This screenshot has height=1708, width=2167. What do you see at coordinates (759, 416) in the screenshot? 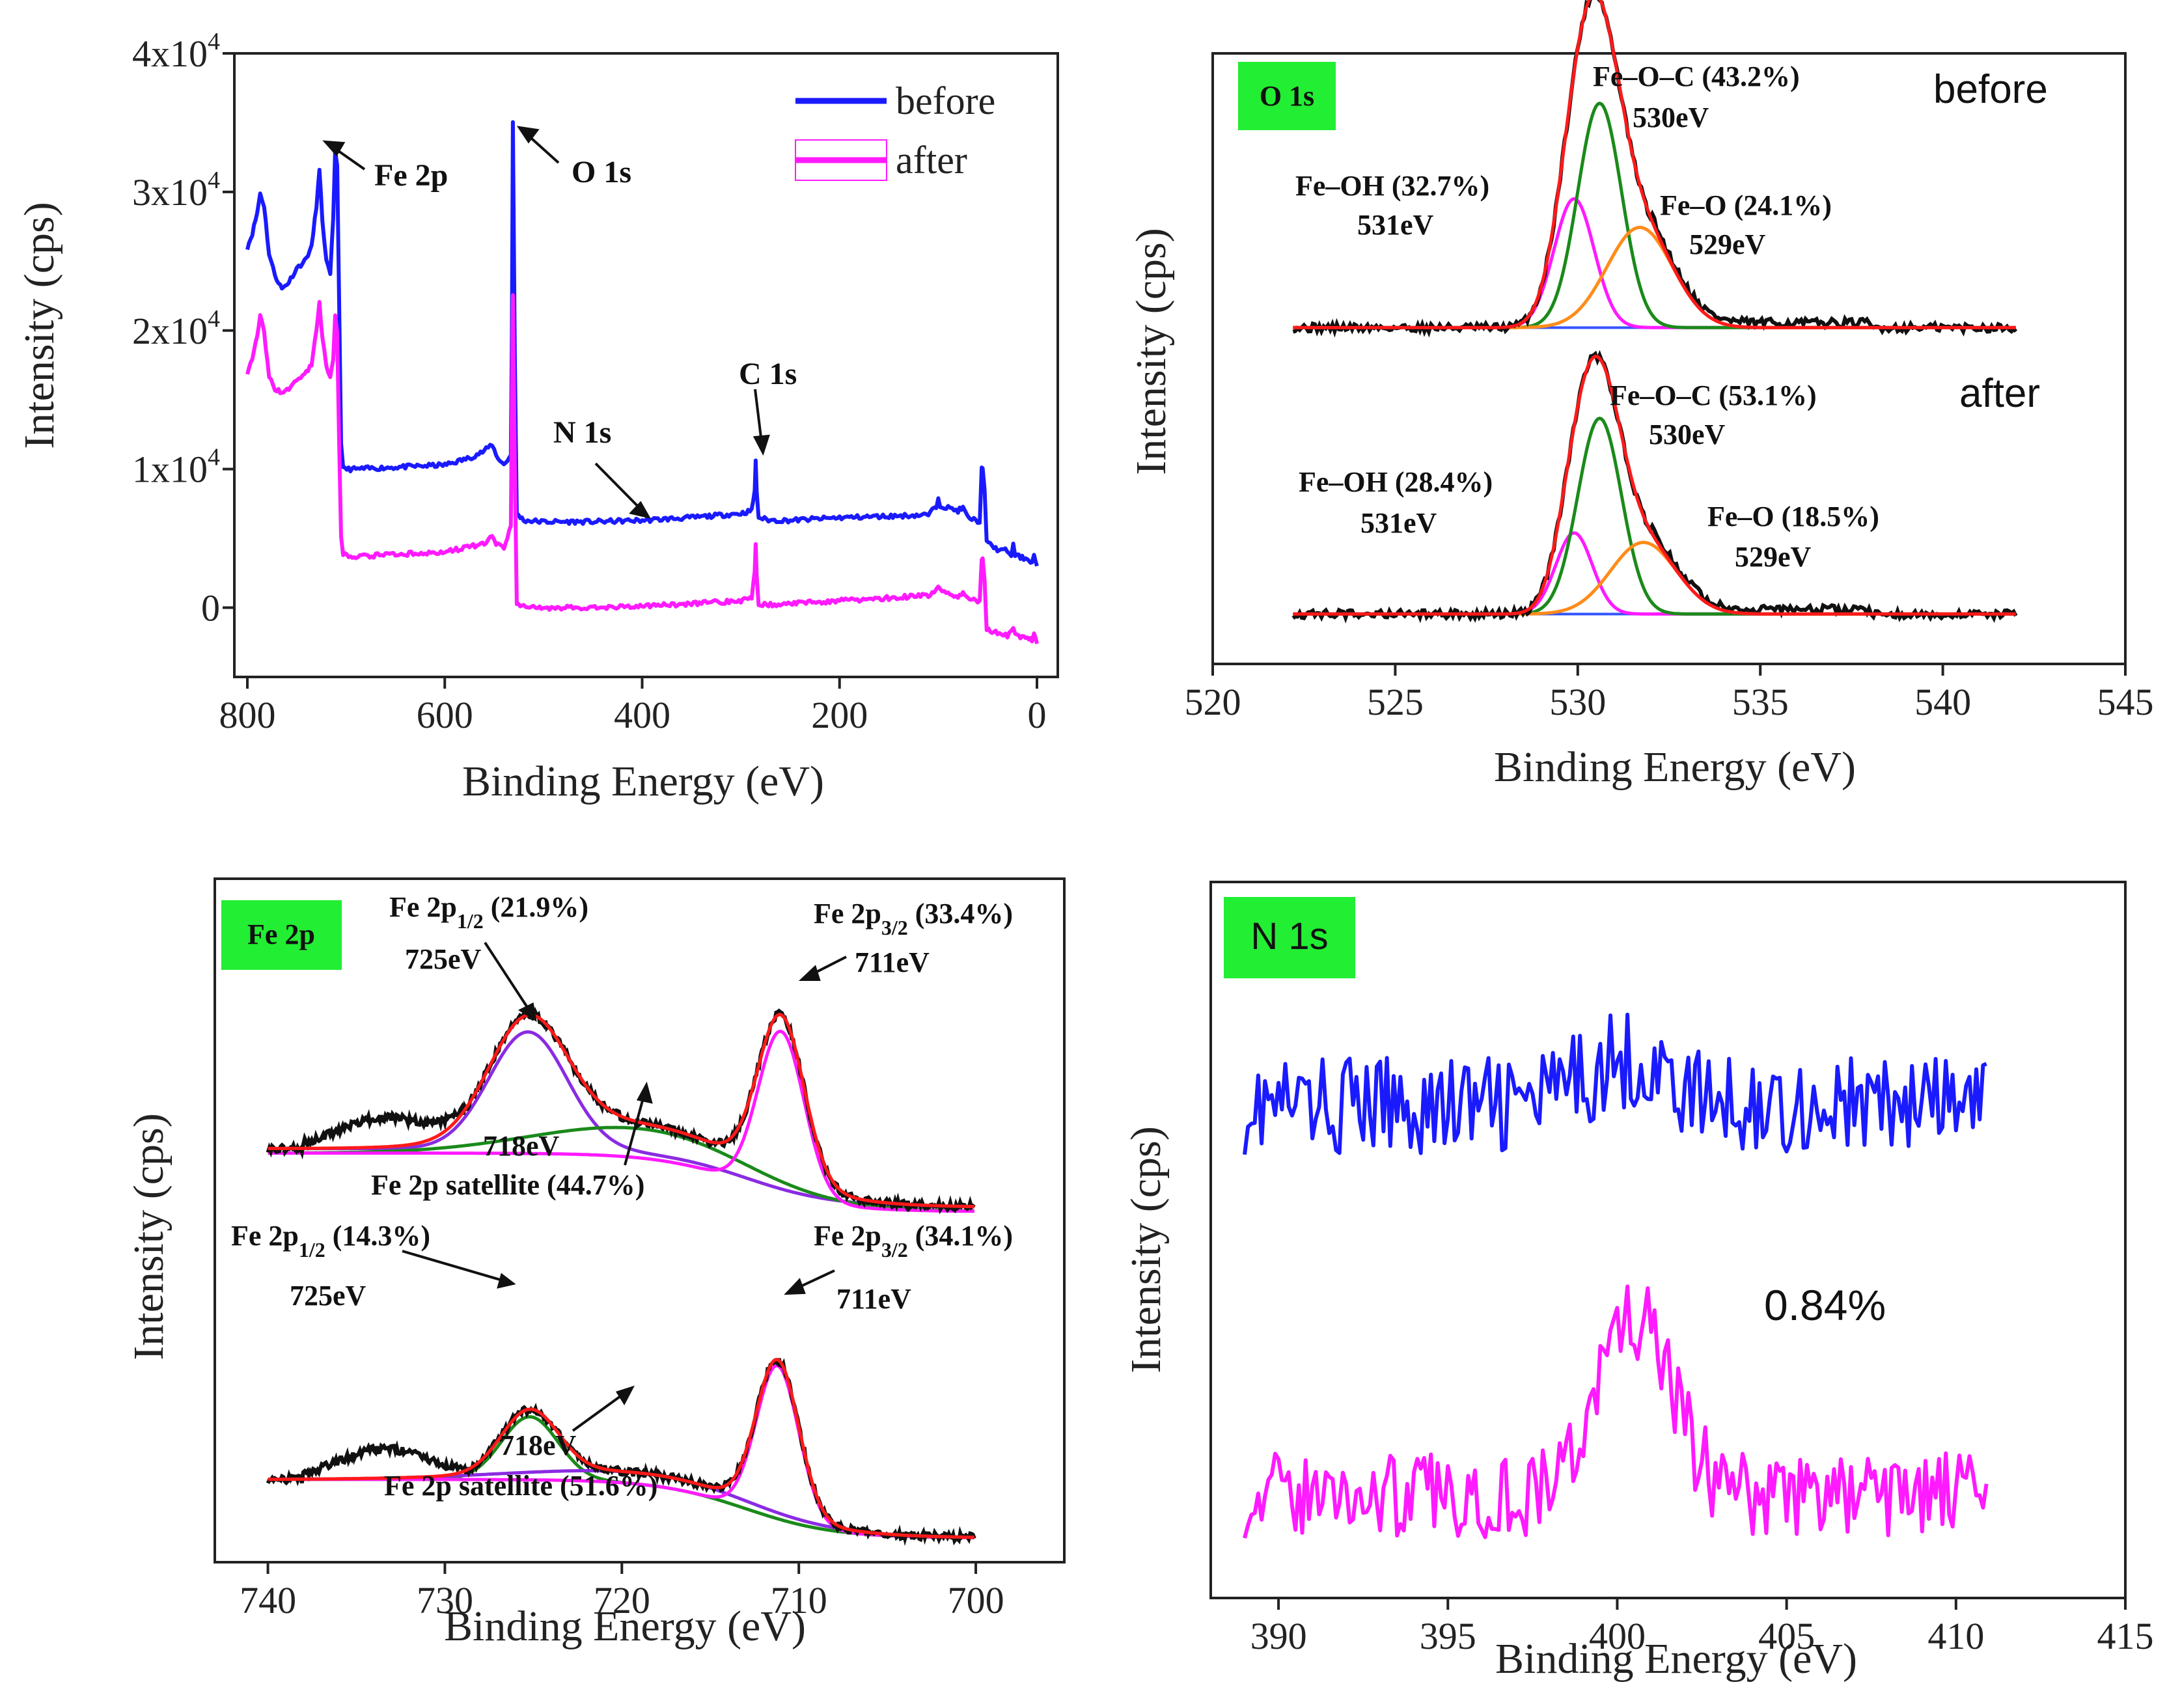
I see `c1s-arrow` at bounding box center [759, 416].